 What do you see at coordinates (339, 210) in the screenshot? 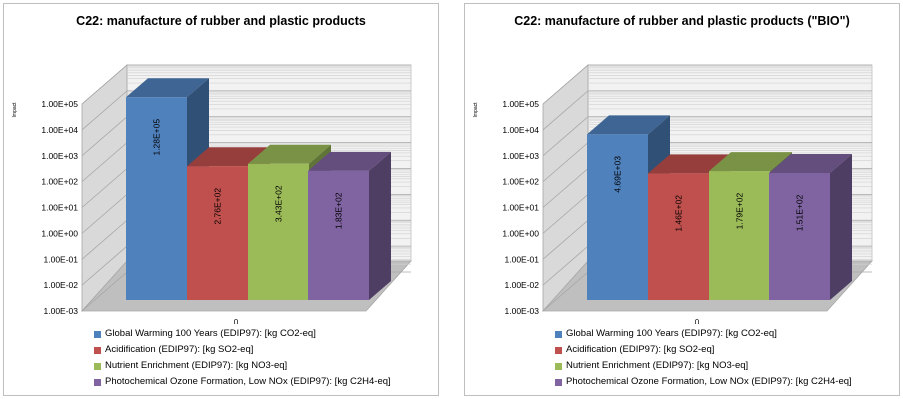
I see `data-label: 1.83E+02` at bounding box center [339, 210].